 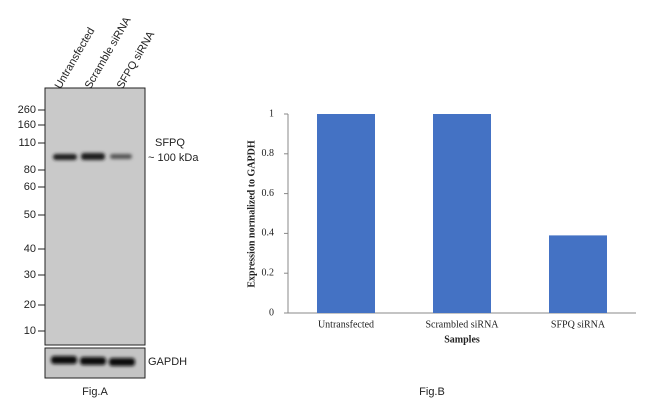 What do you see at coordinates (268, 153) in the screenshot?
I see `y-tick-label: 0.8` at bounding box center [268, 153].